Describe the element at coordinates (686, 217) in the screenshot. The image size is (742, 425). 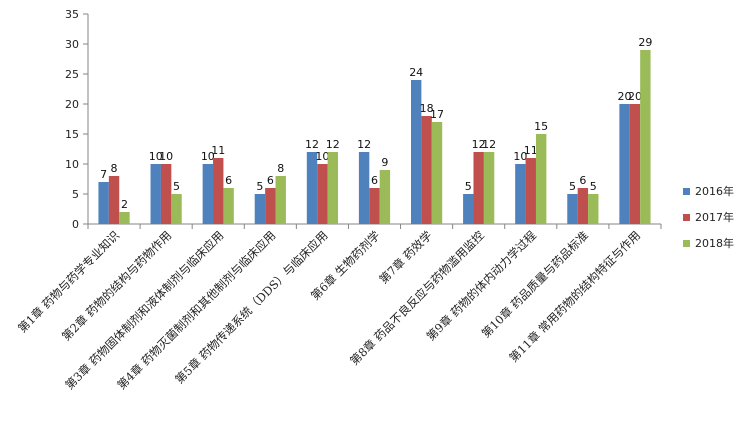
I see `legend-swatch-2017` at that location.